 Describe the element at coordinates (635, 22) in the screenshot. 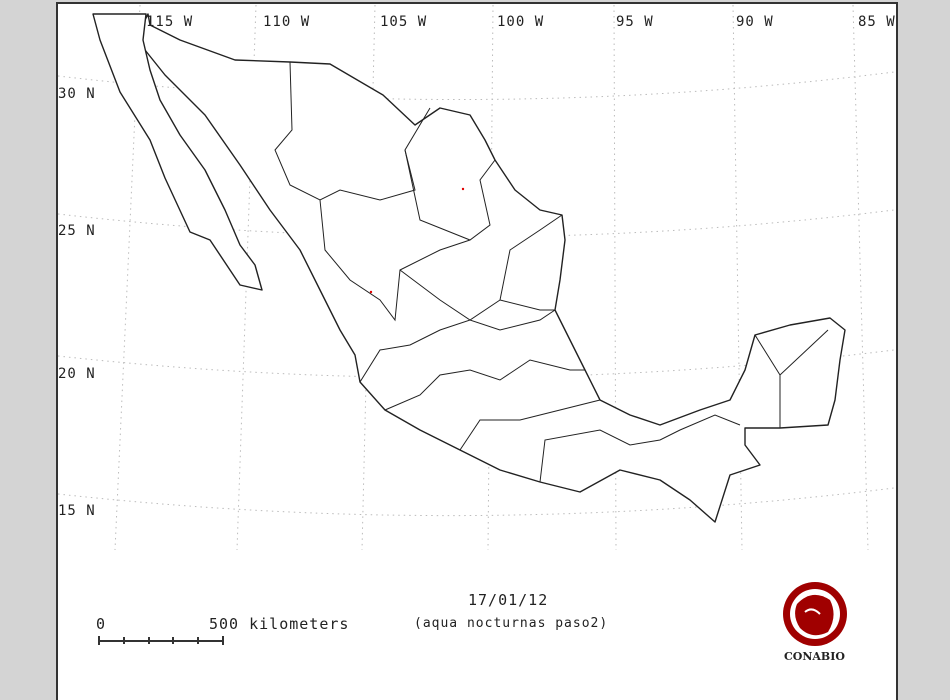

I see `longitude-label: 95 W` at that location.